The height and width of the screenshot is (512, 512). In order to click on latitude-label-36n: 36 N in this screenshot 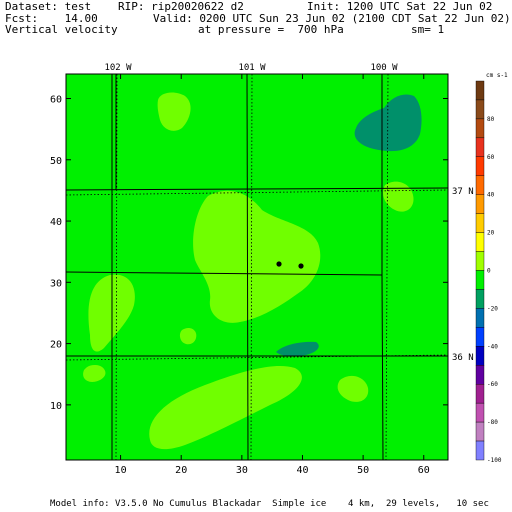, I will do `click(463, 358)`.